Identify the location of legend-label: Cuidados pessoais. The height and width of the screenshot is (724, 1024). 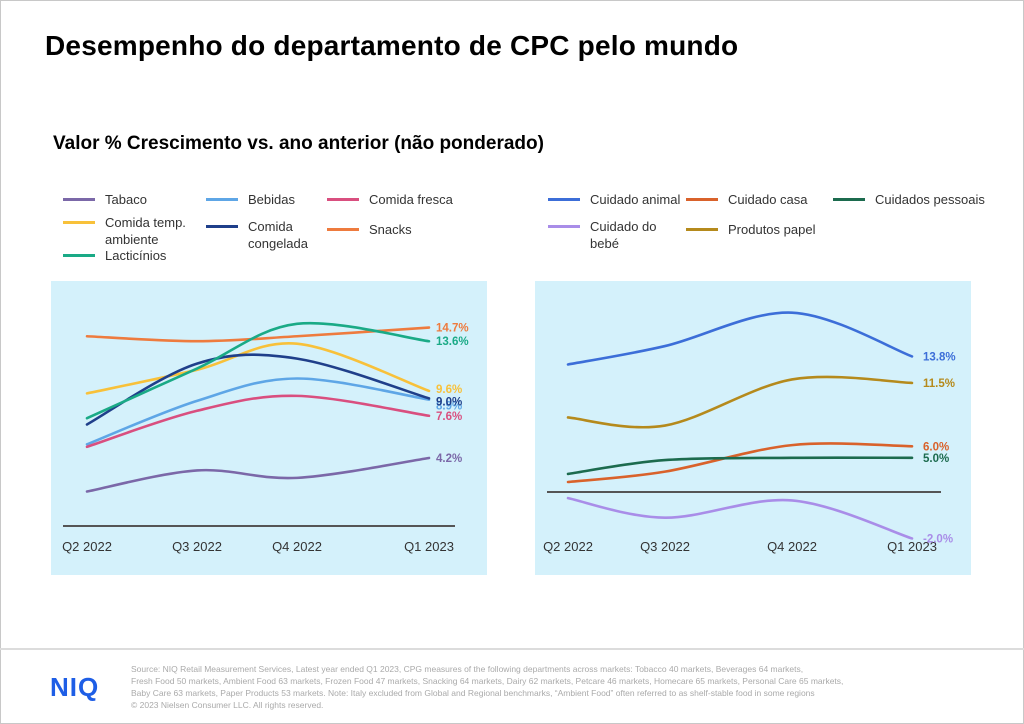
(930, 199).